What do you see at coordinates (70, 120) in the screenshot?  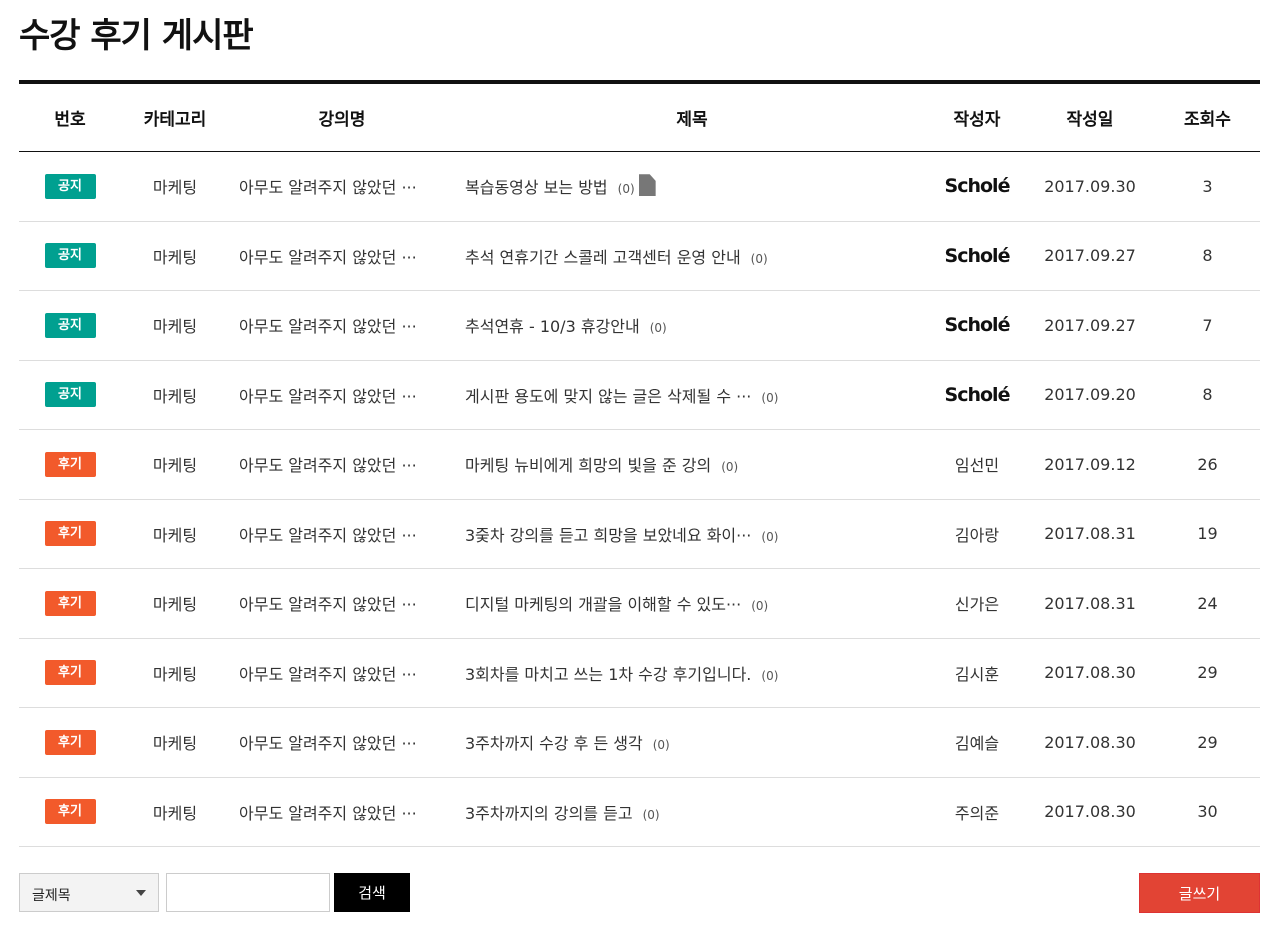 I see `col-number: 번호` at bounding box center [70, 120].